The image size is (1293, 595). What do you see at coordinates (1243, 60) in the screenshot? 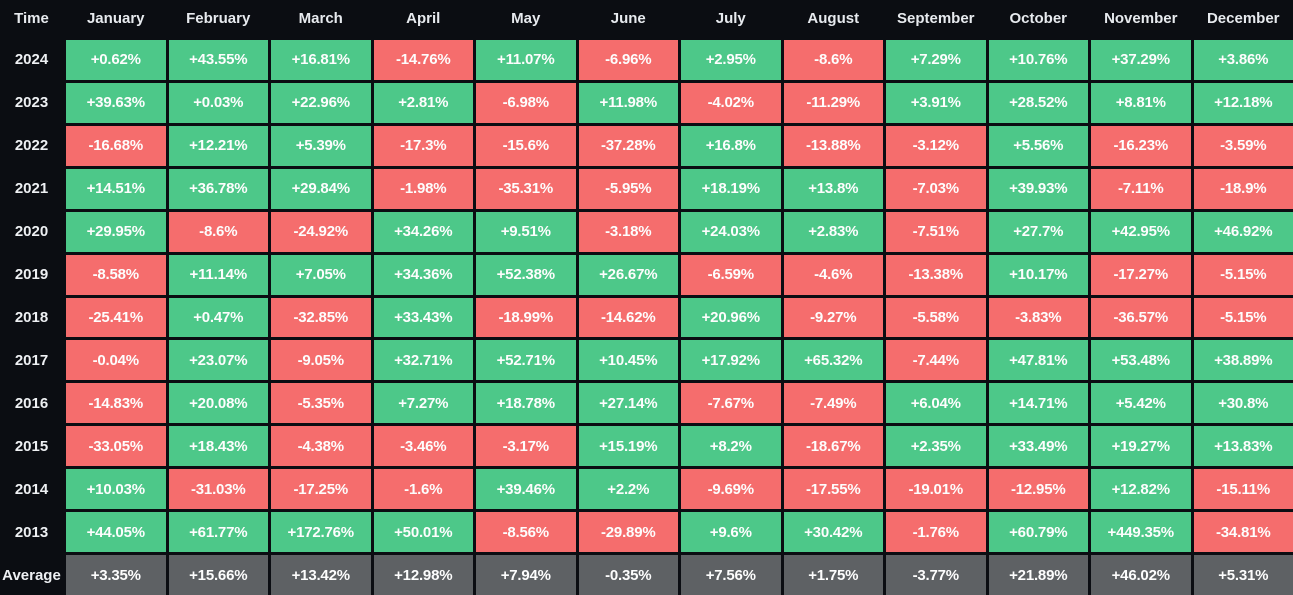
I see `cell-2024-december: +3.86%` at bounding box center [1243, 60].